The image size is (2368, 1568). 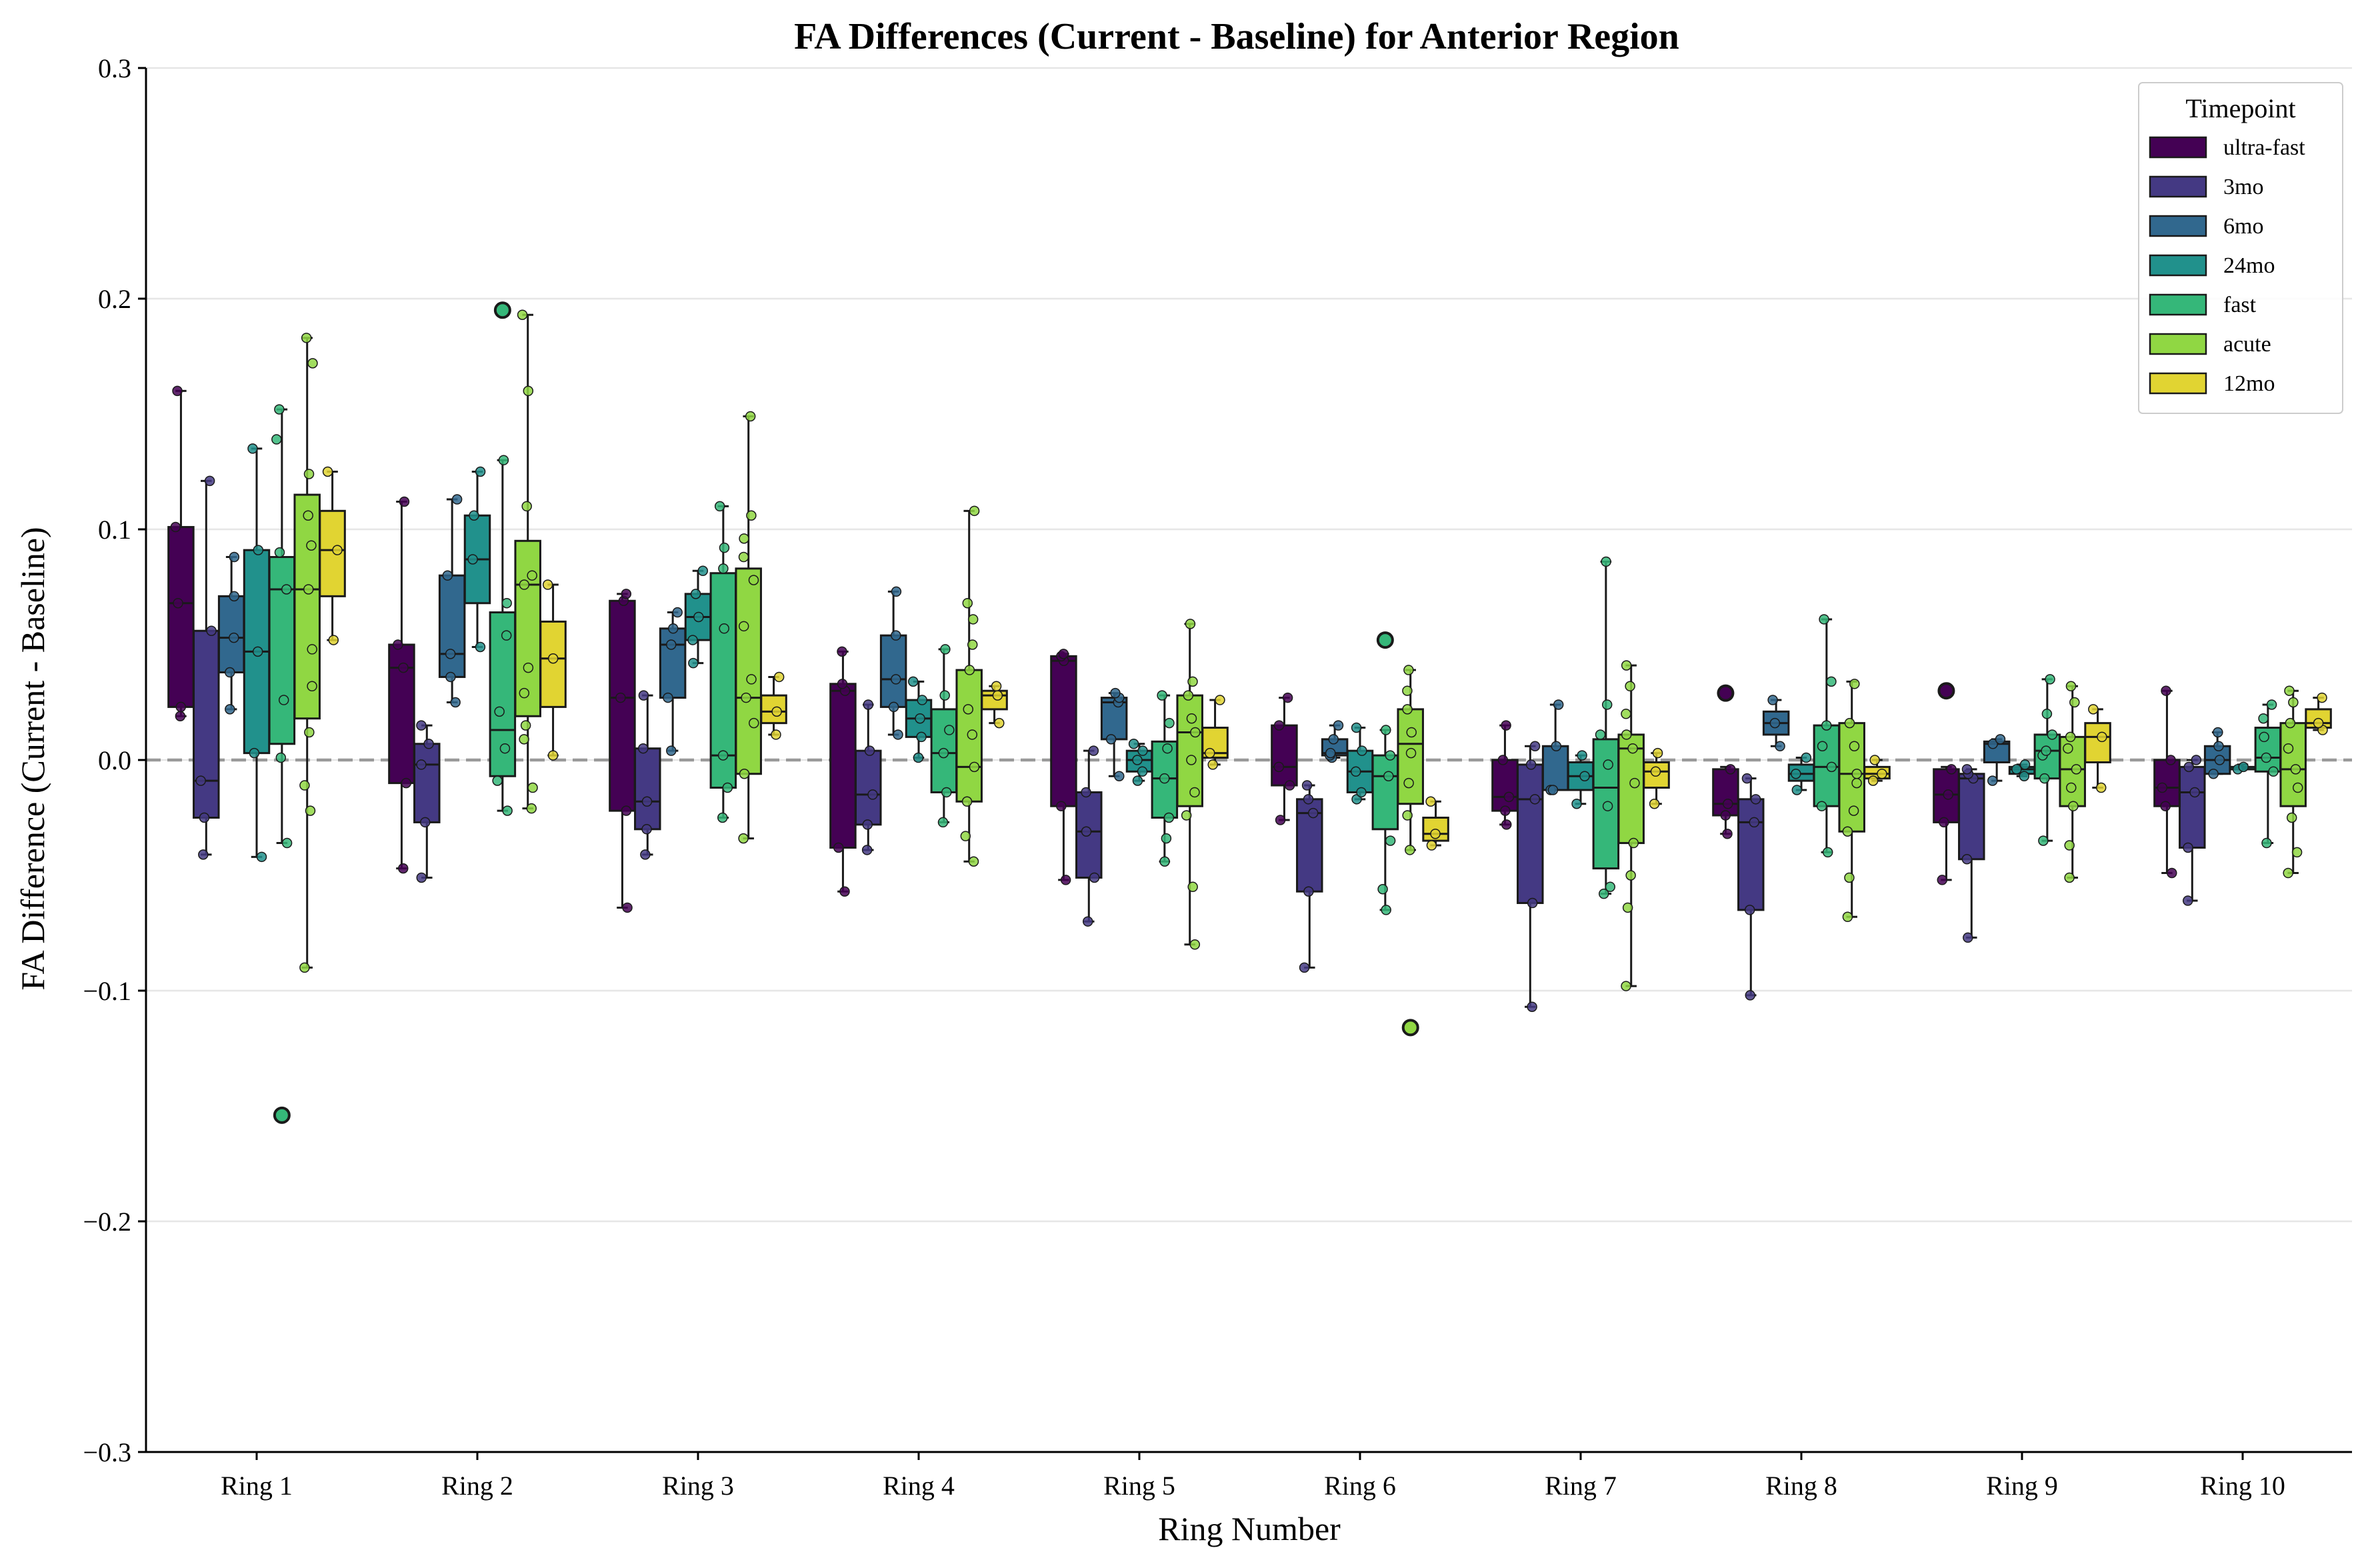 I want to click on x-tick-label: Ring 7, so click(x=1581, y=1486).